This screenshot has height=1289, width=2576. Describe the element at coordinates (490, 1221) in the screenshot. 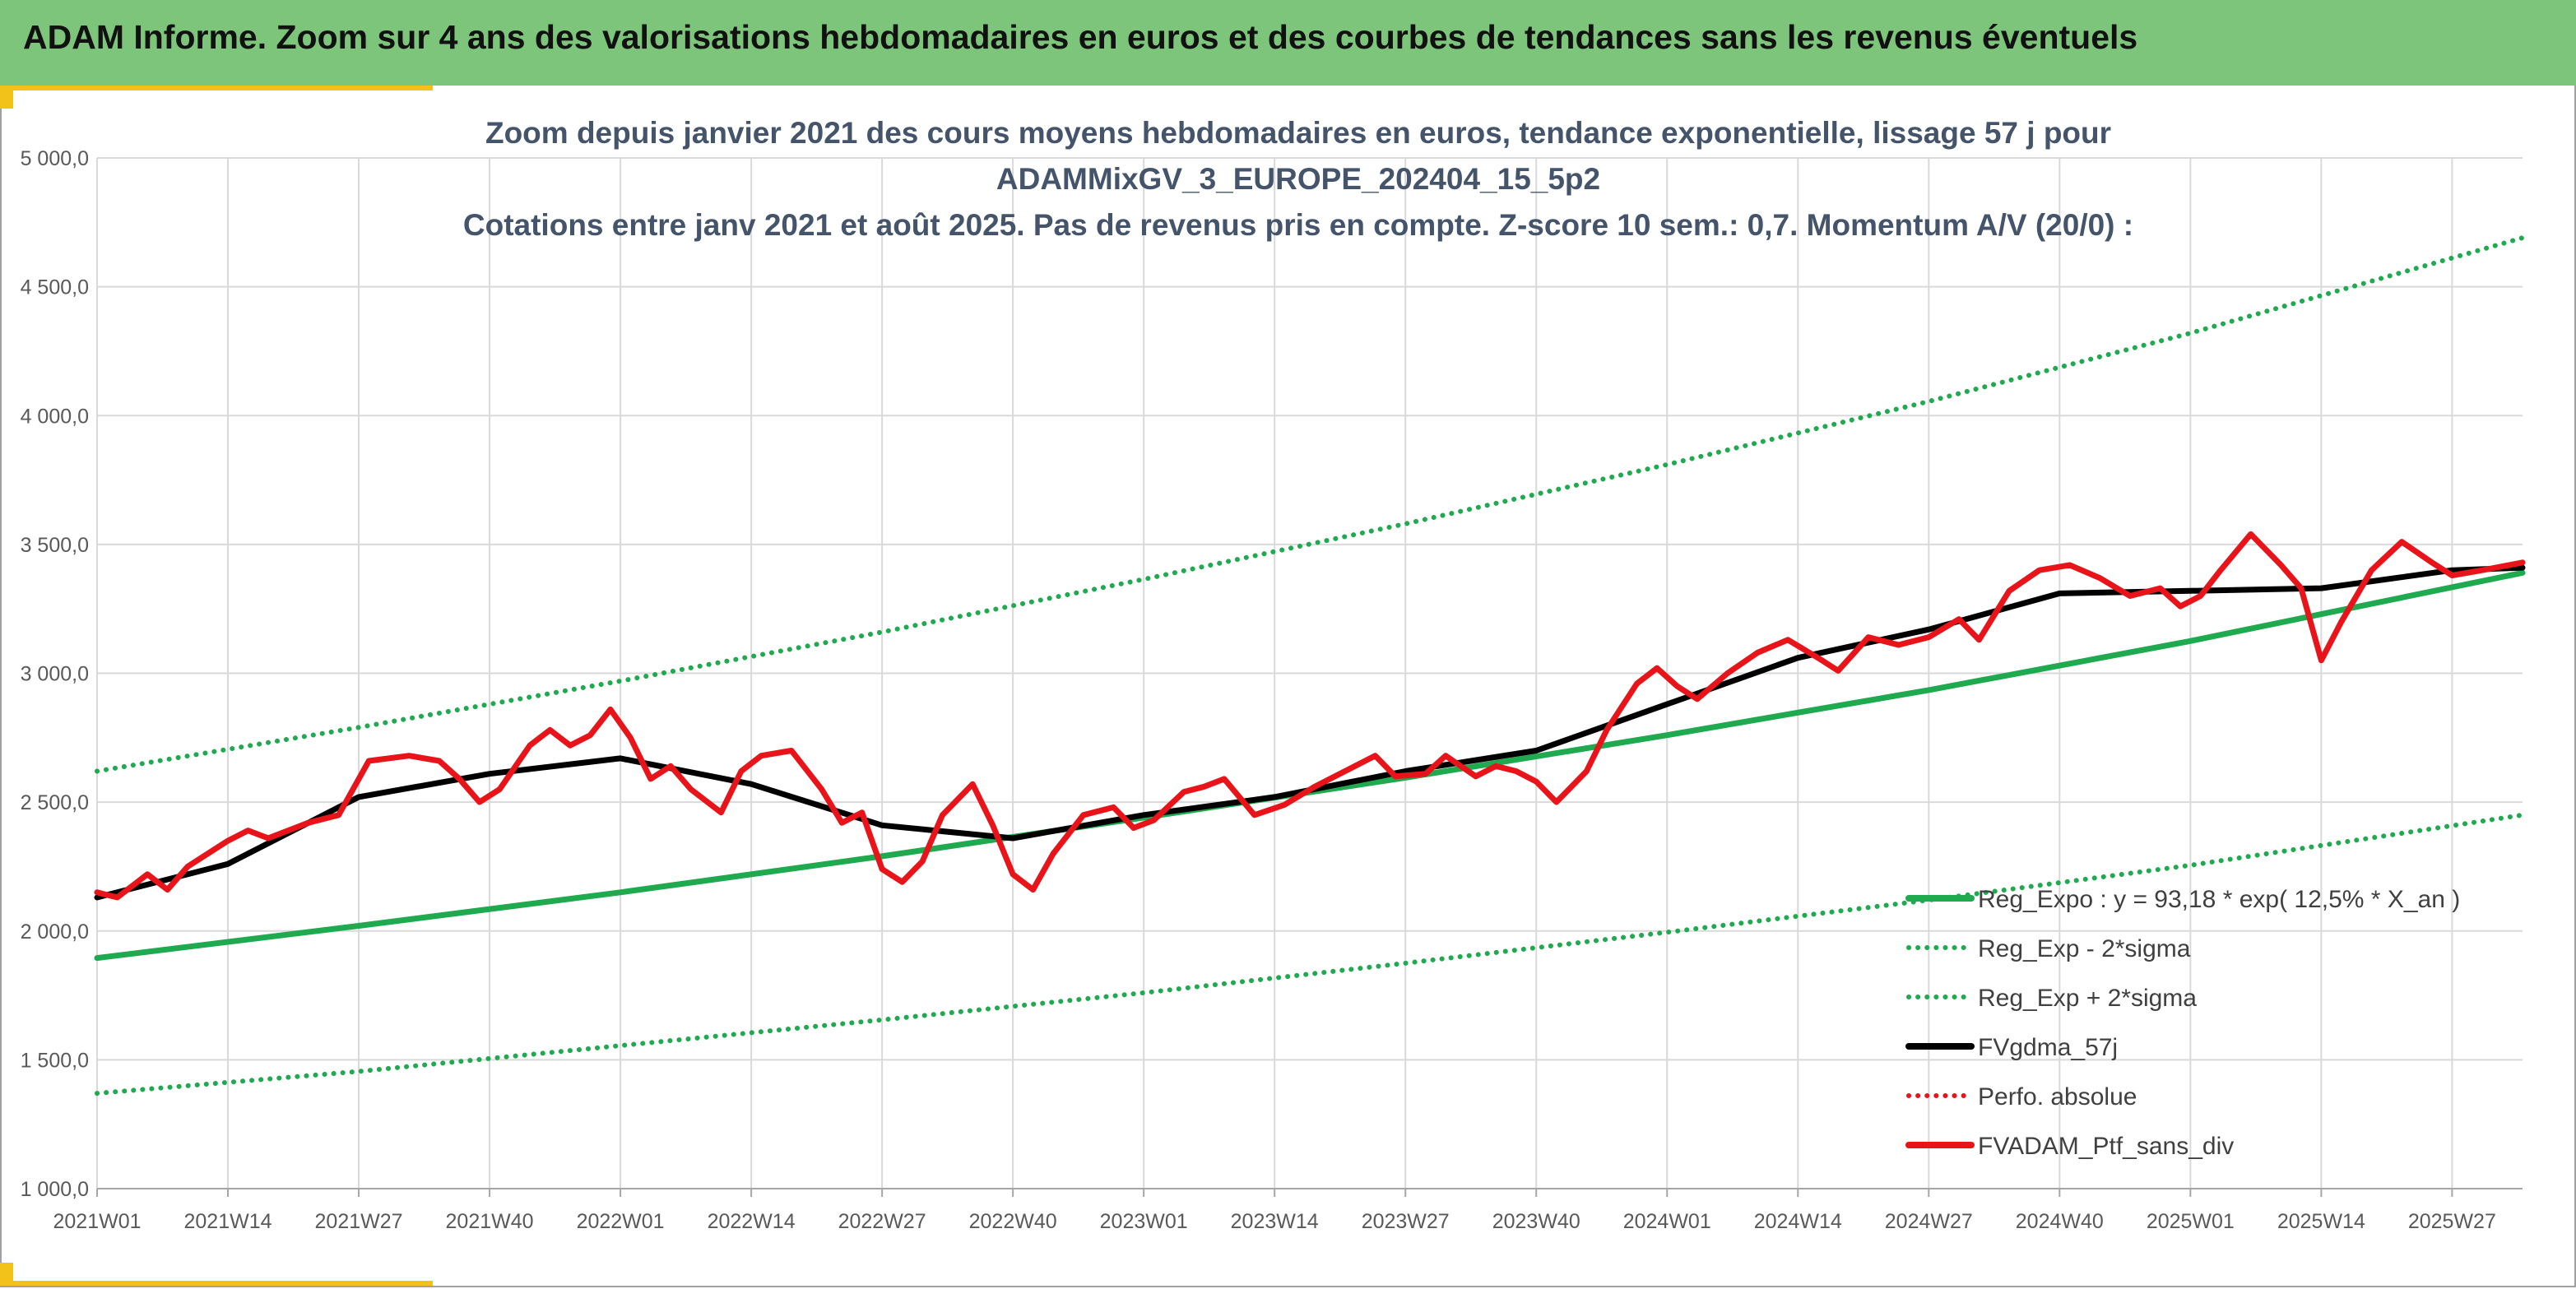

I see `x-tick-label: 2021W40` at that location.